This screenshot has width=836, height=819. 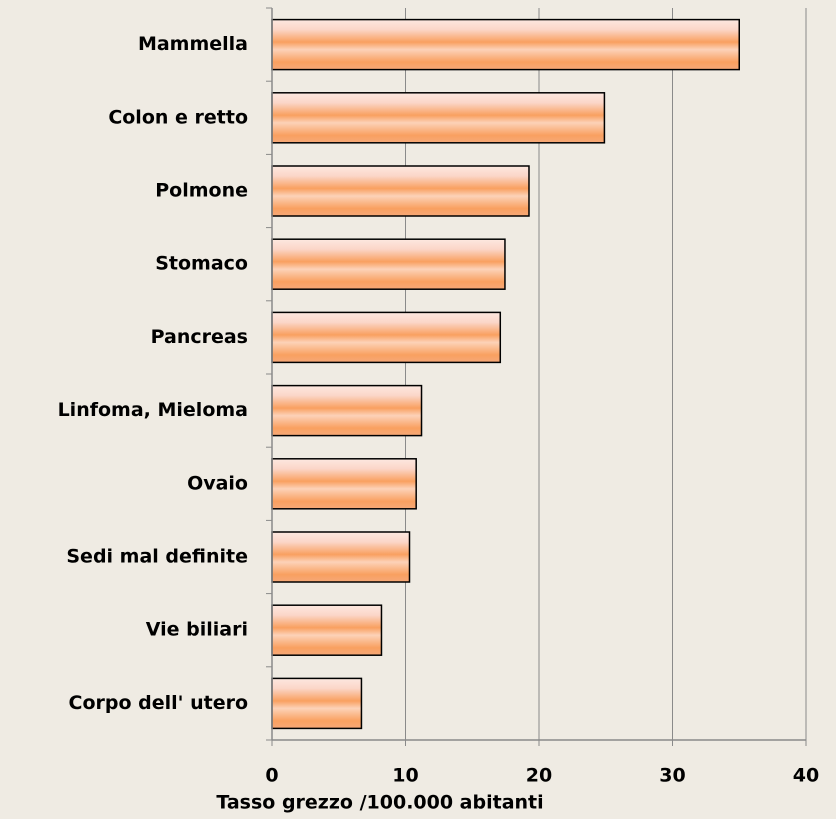 What do you see at coordinates (153, 410) in the screenshot?
I see `y-tick-label: Linfoma, Mieloma` at bounding box center [153, 410].